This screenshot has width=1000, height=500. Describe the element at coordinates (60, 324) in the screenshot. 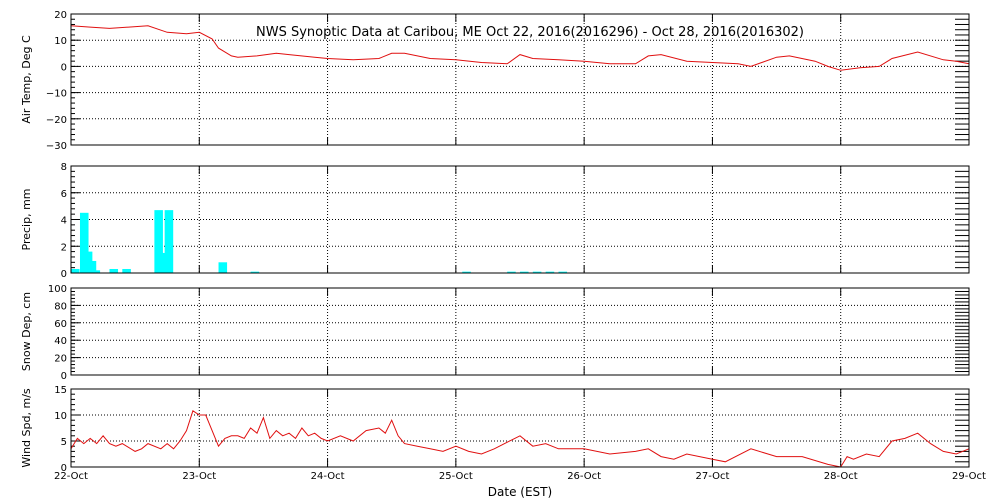

I see `y-tick-label: 60` at that location.